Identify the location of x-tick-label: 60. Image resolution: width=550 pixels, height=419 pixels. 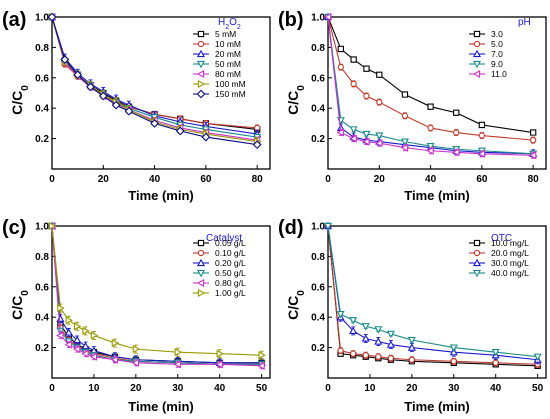
(206, 179).